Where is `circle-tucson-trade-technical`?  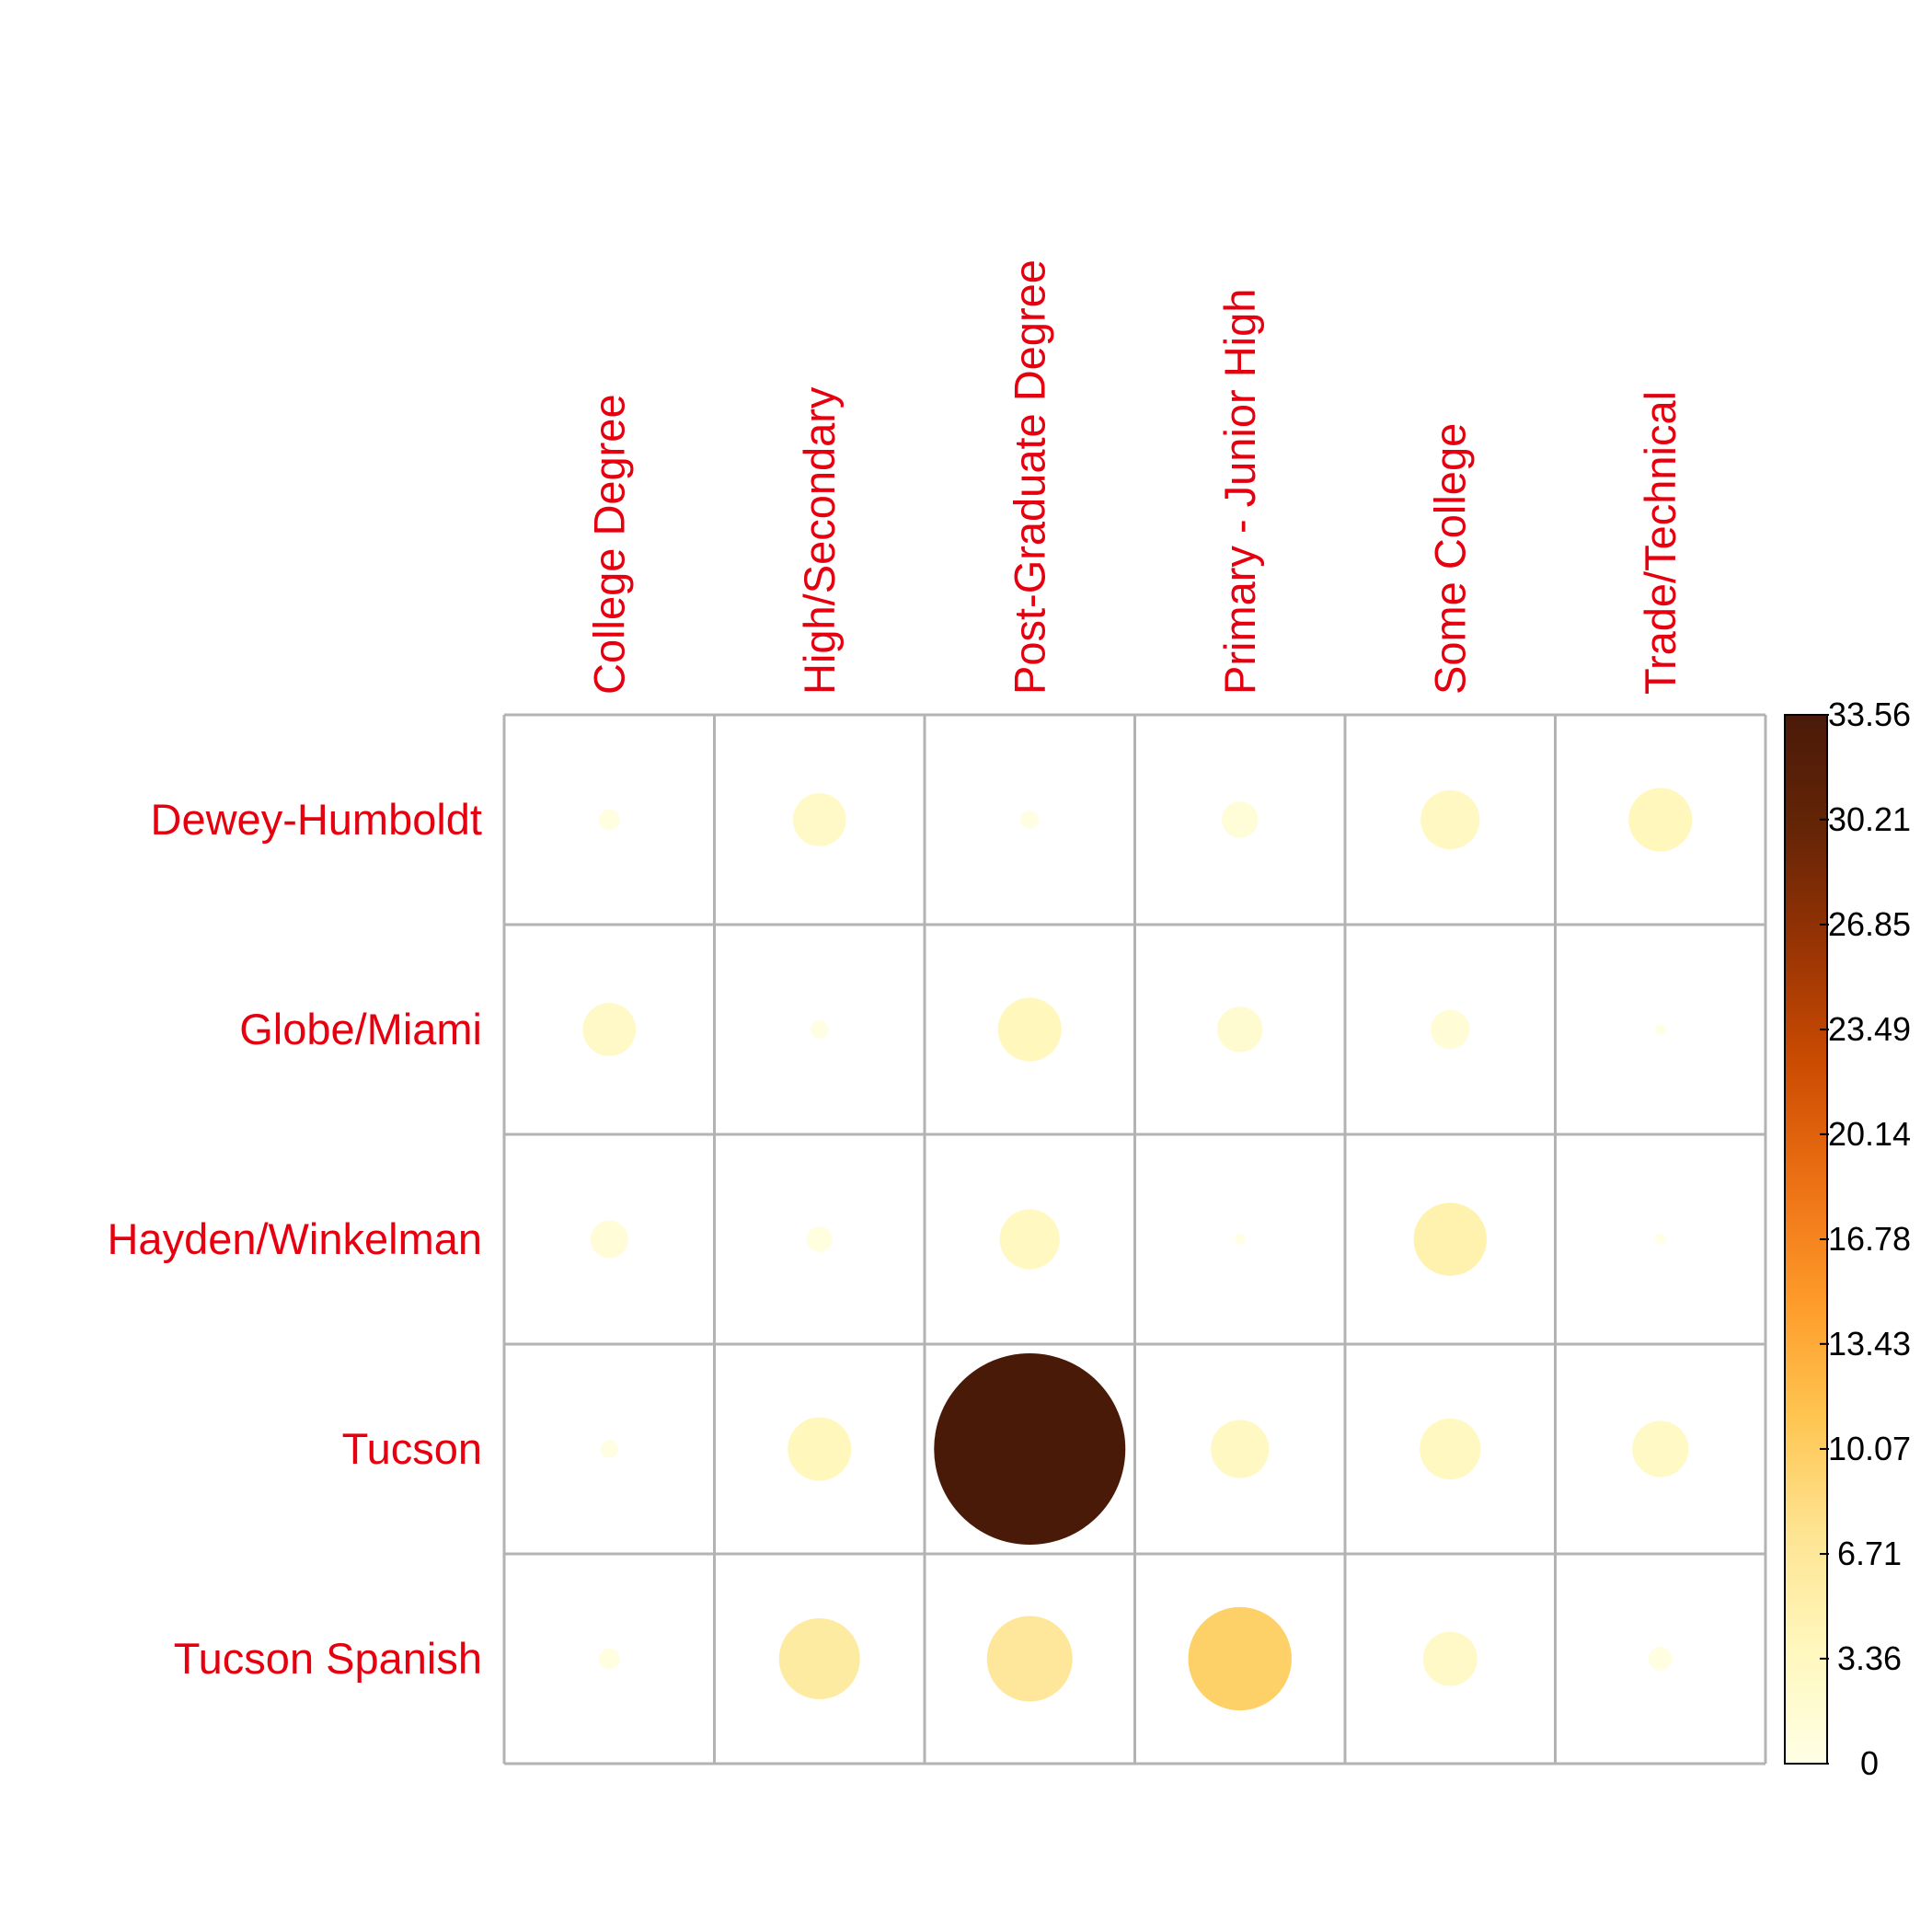 circle-tucson-trade-technical is located at coordinates (1660, 1449).